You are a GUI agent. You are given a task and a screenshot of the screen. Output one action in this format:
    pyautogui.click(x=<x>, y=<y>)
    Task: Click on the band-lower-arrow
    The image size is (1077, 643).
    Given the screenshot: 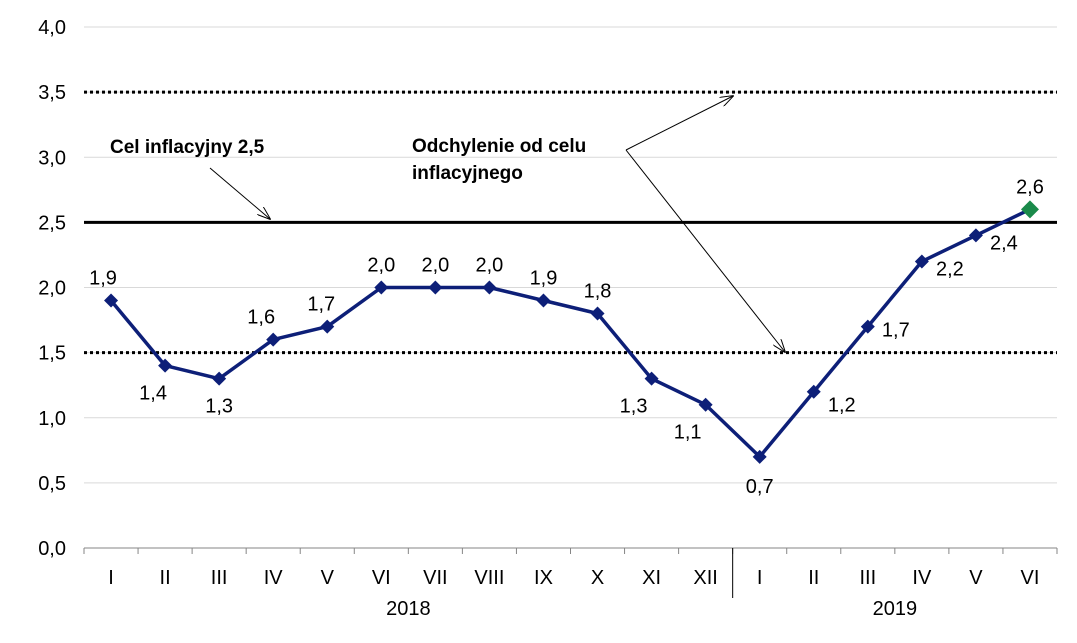 What is the action you would take?
    pyautogui.click(x=705, y=250)
    